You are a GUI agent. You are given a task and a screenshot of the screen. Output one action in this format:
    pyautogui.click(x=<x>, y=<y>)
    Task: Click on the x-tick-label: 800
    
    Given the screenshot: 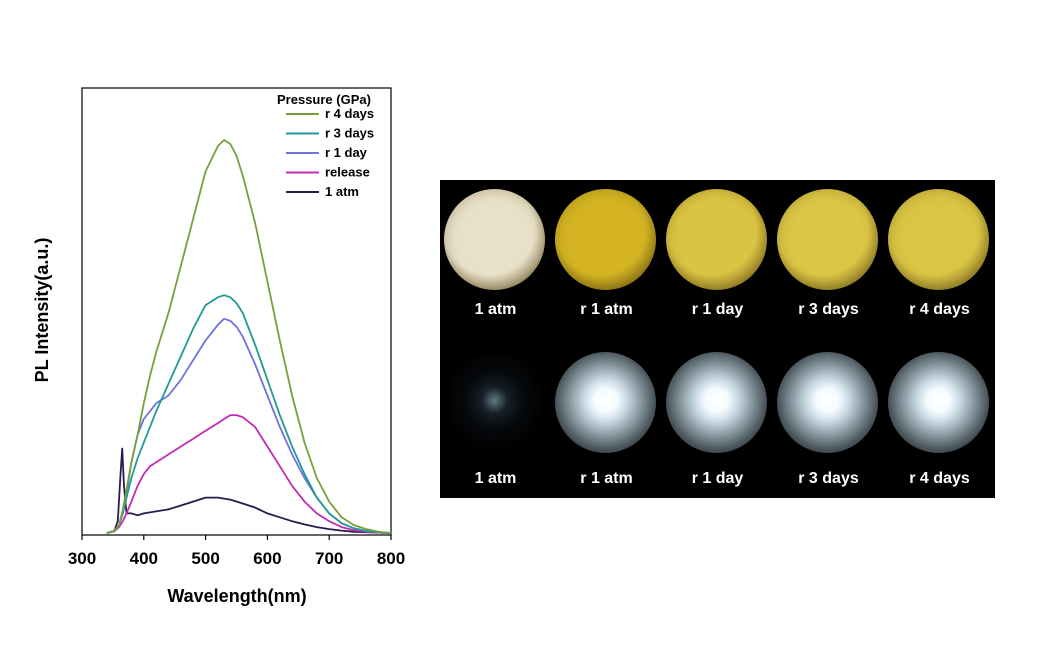 What is the action you would take?
    pyautogui.click(x=391, y=558)
    